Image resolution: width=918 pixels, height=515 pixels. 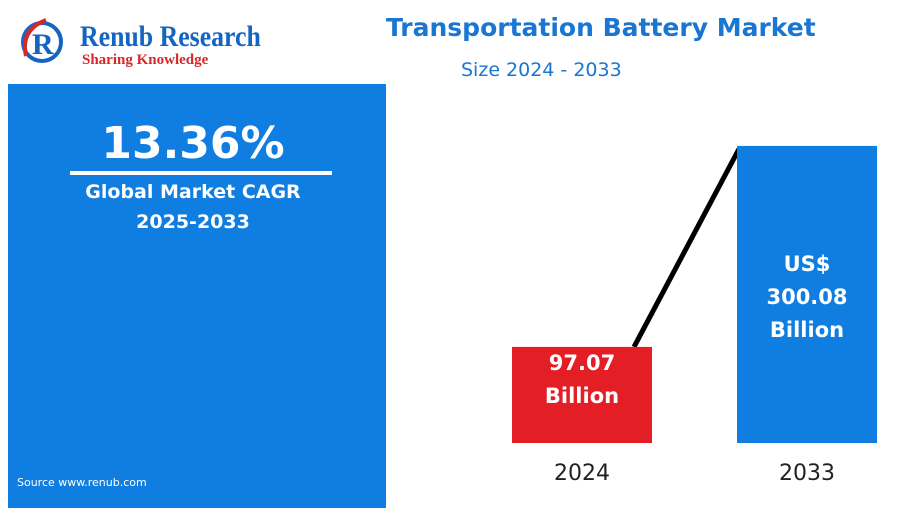 I want to click on data-label-2033-line1: US$, so click(x=807, y=264).